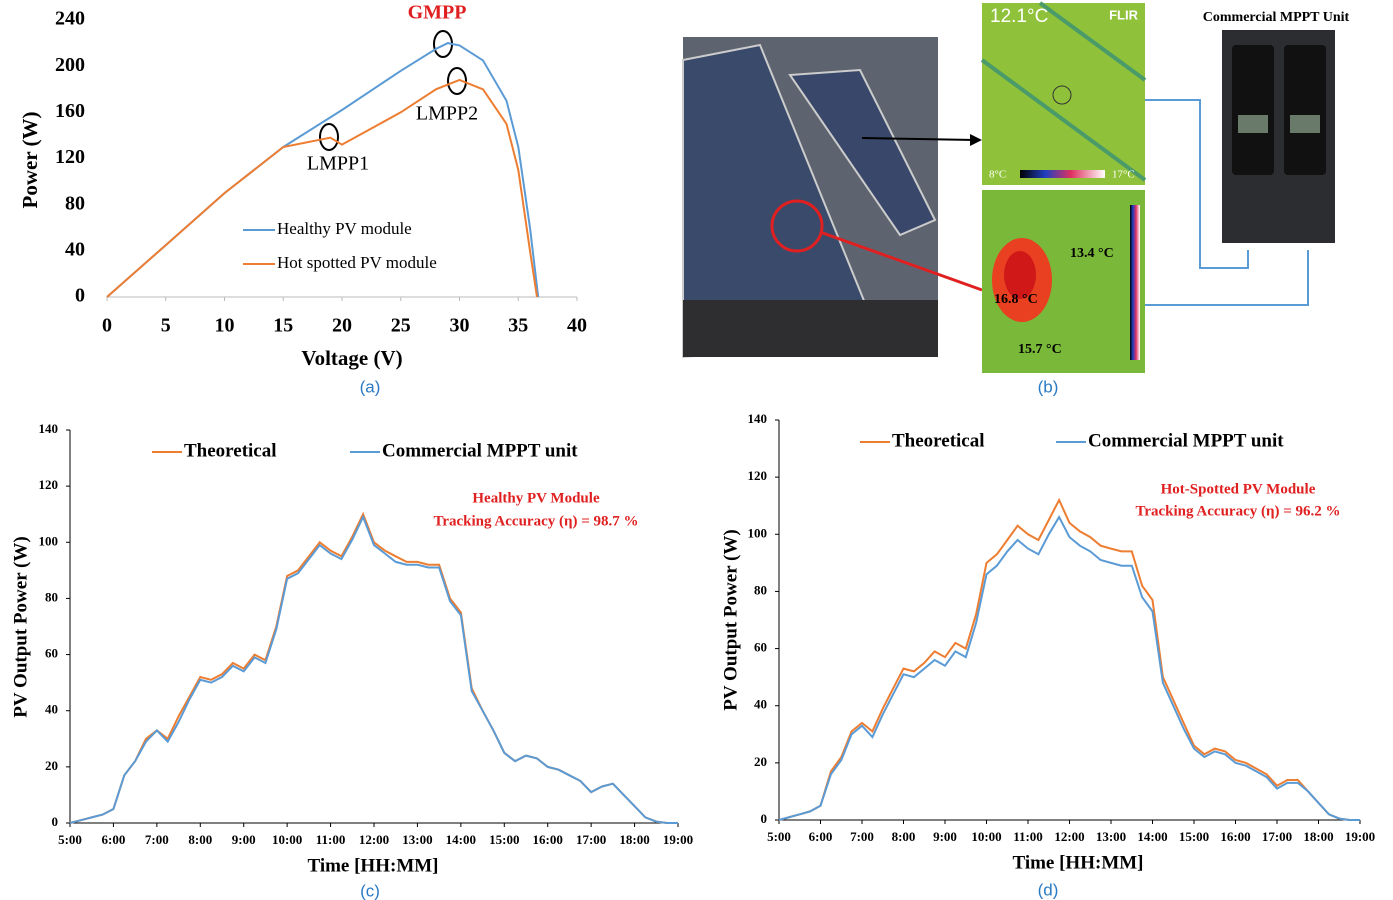  I want to click on arrow-head, so click(976, 140).